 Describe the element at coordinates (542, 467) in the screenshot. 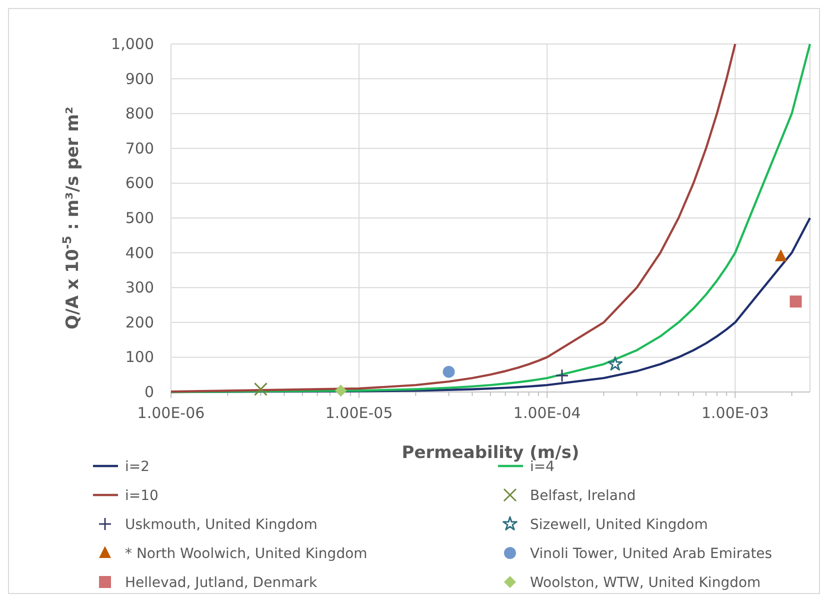

I see `legend-label: i=4` at that location.